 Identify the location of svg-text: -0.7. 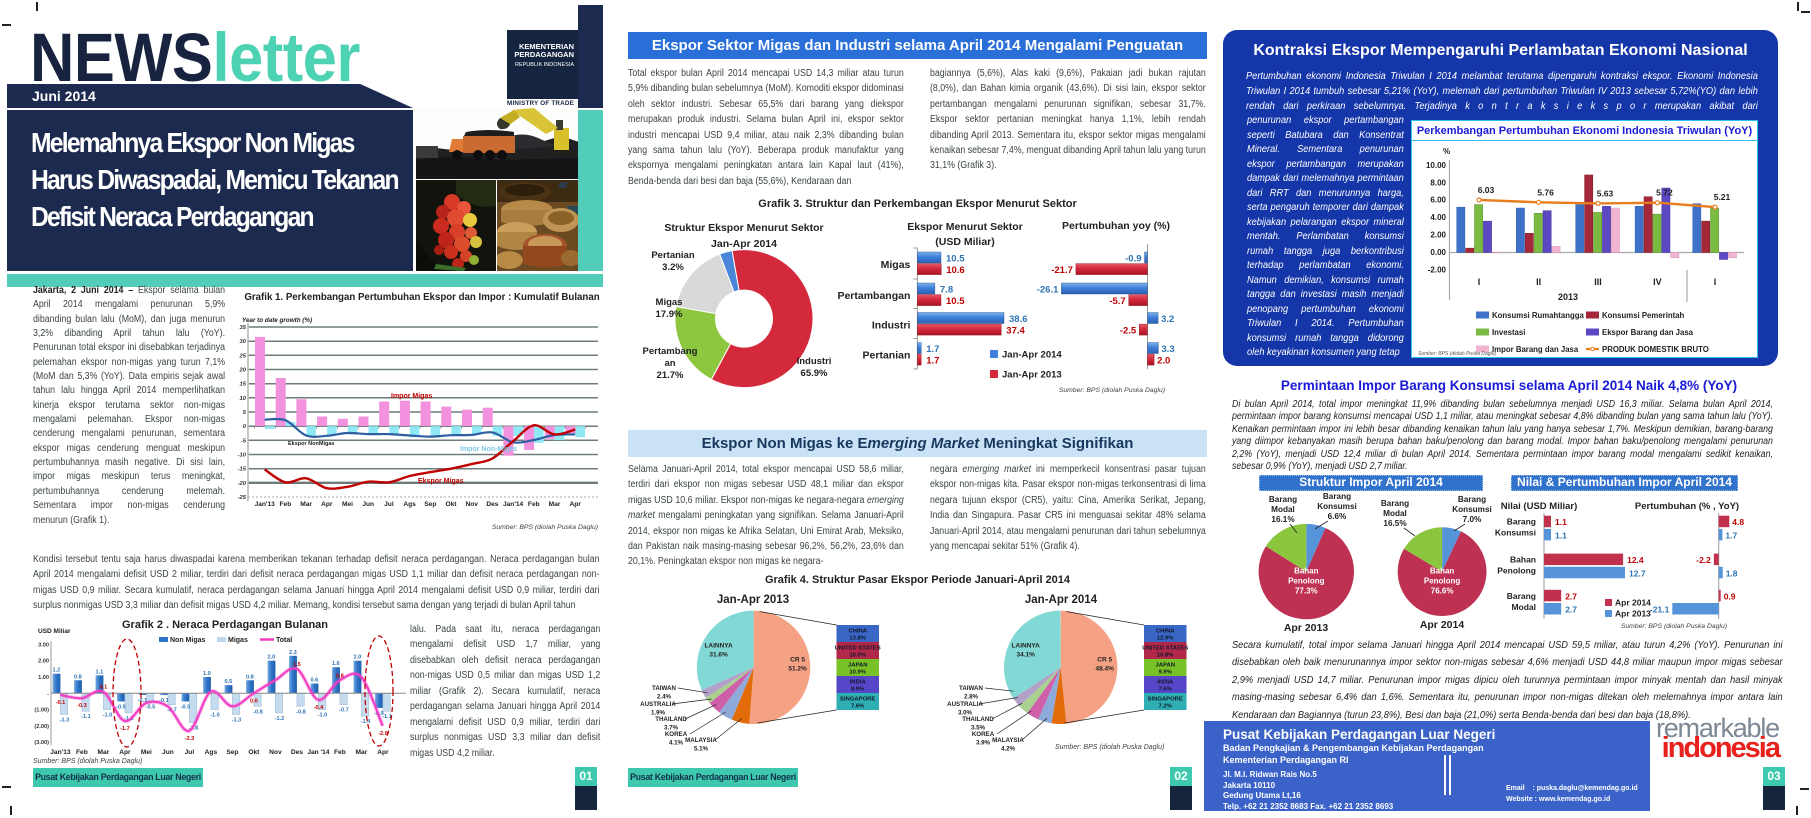
(344, 711).